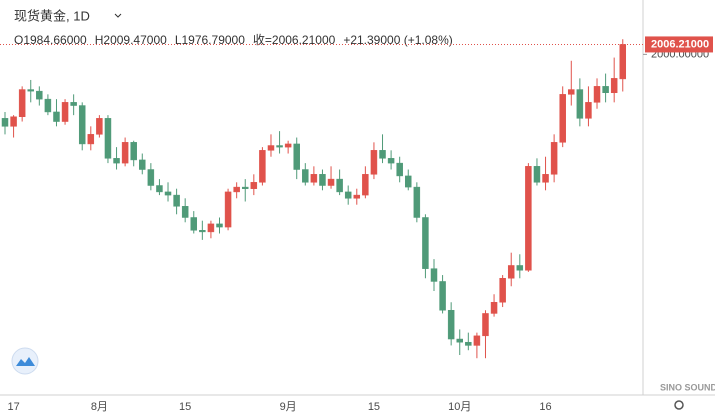 The width and height of the screenshot is (715, 414). Describe the element at coordinates (99, 407) in the screenshot. I see `x-tick-label: 8月` at that location.